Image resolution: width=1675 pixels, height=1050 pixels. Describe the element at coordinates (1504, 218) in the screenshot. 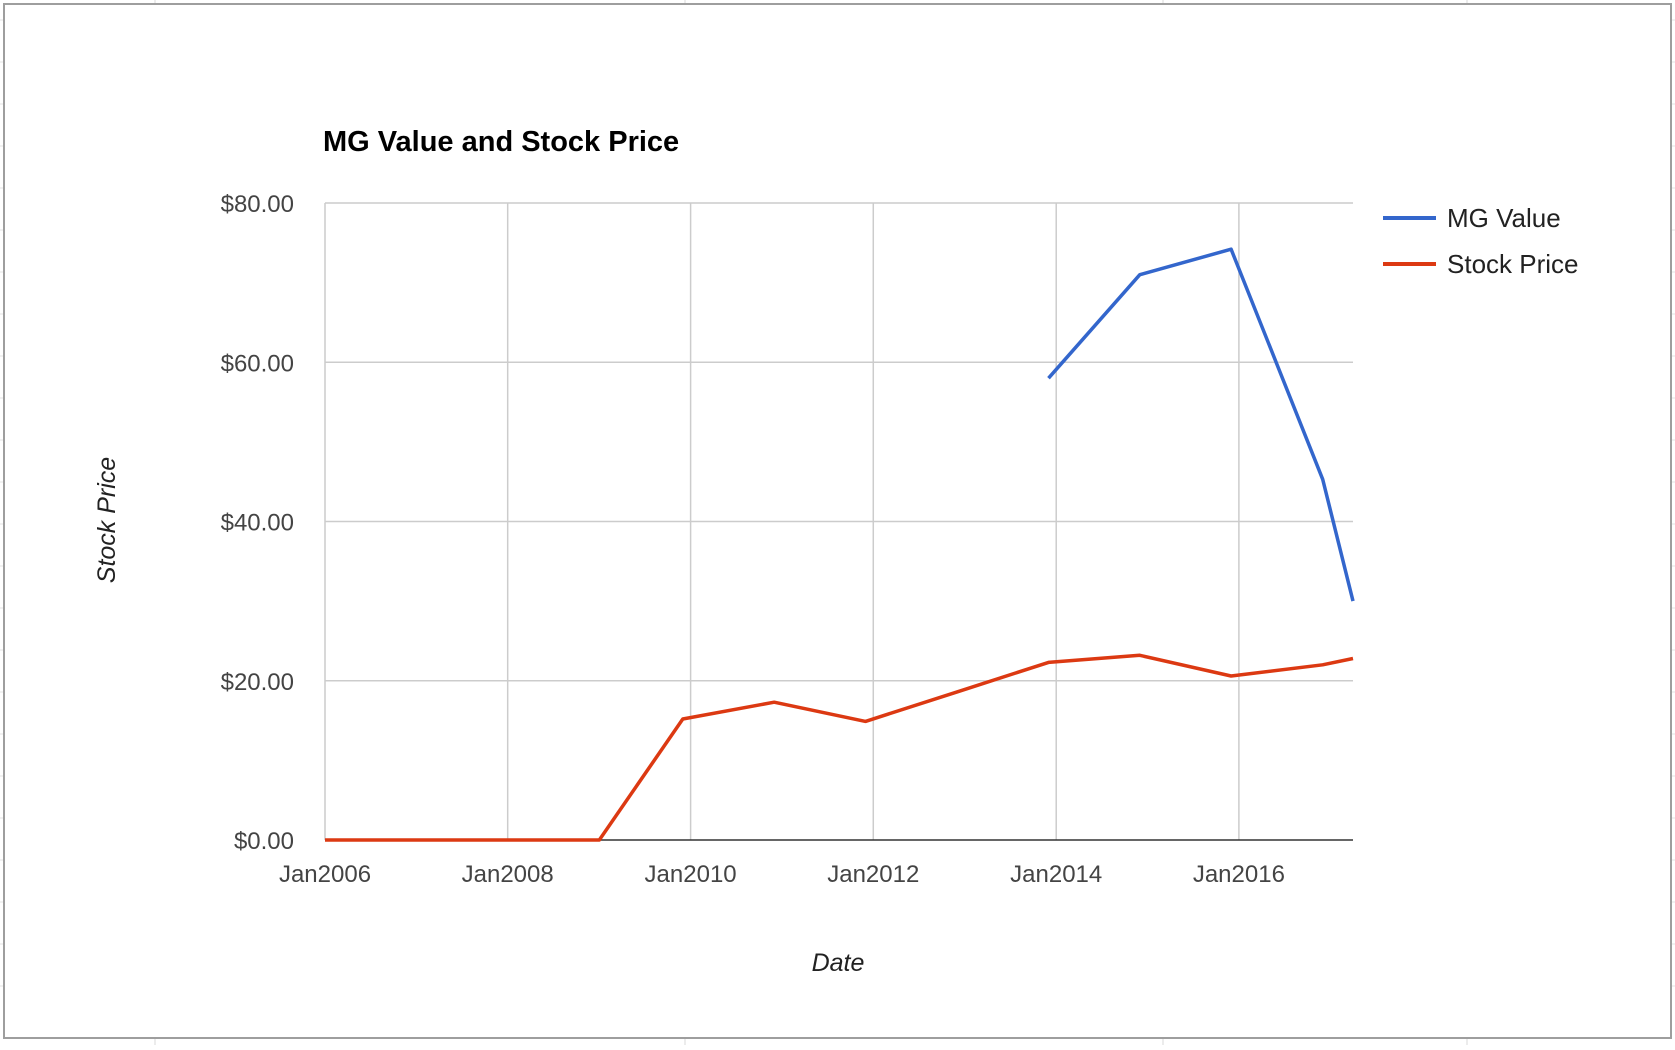

I see `legend-label-mg-value: MG Value` at that location.